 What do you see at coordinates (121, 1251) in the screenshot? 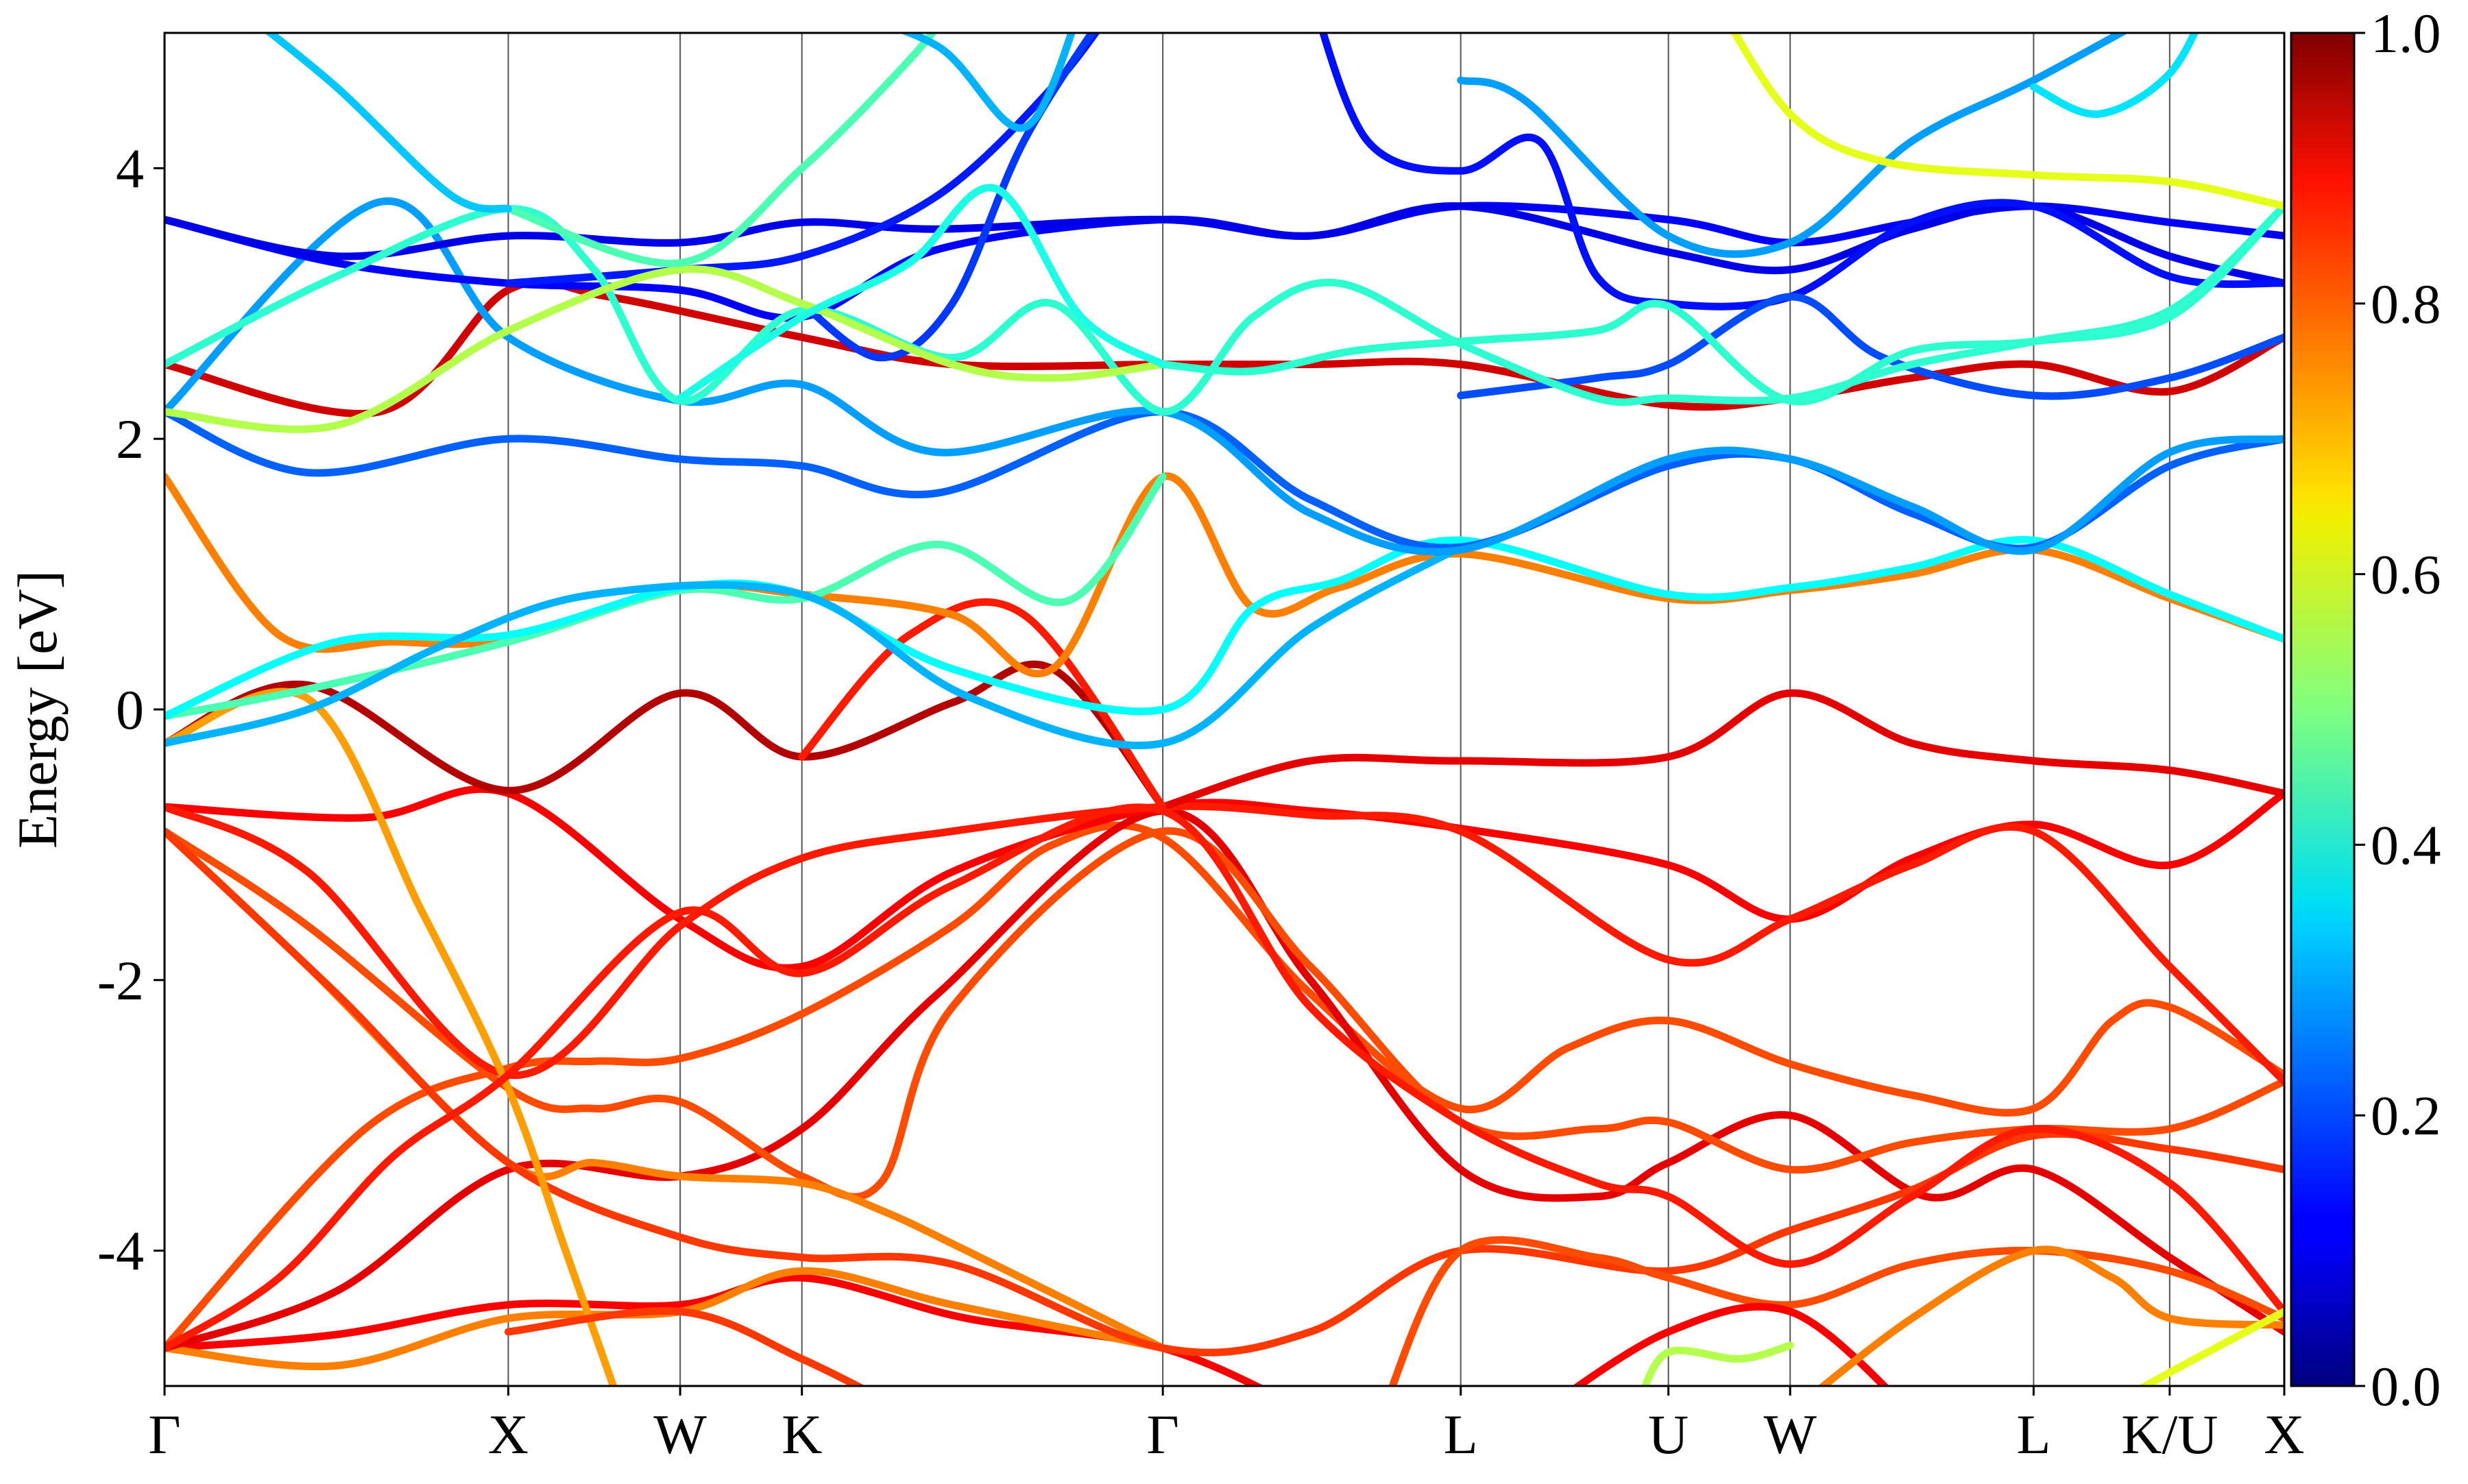
I see `y-tick-label: -4` at bounding box center [121, 1251].